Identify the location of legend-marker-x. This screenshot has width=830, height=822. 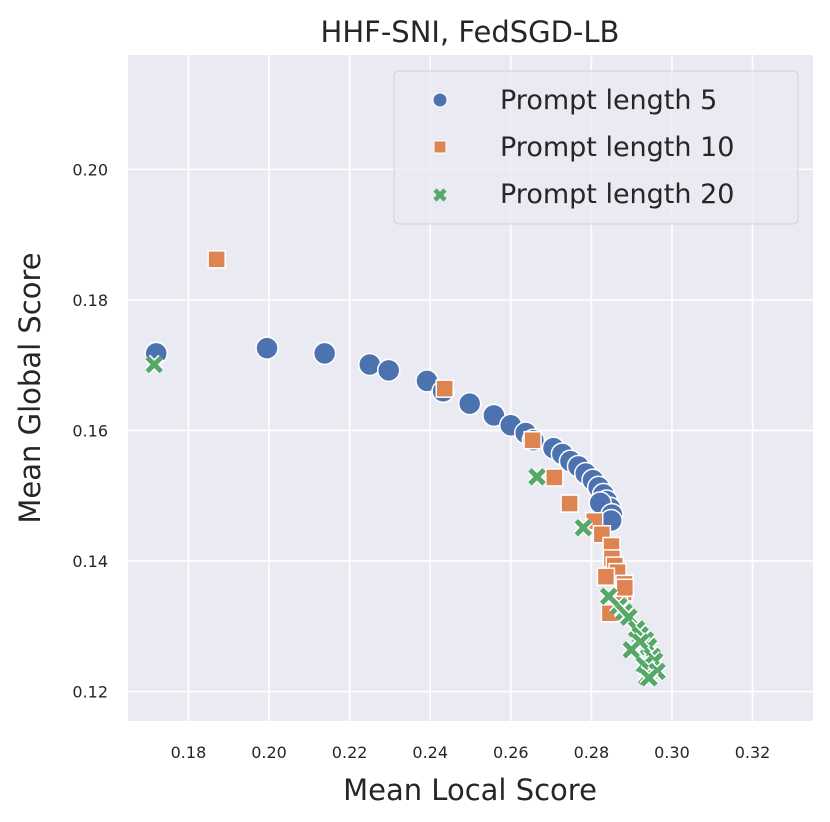
(440, 195).